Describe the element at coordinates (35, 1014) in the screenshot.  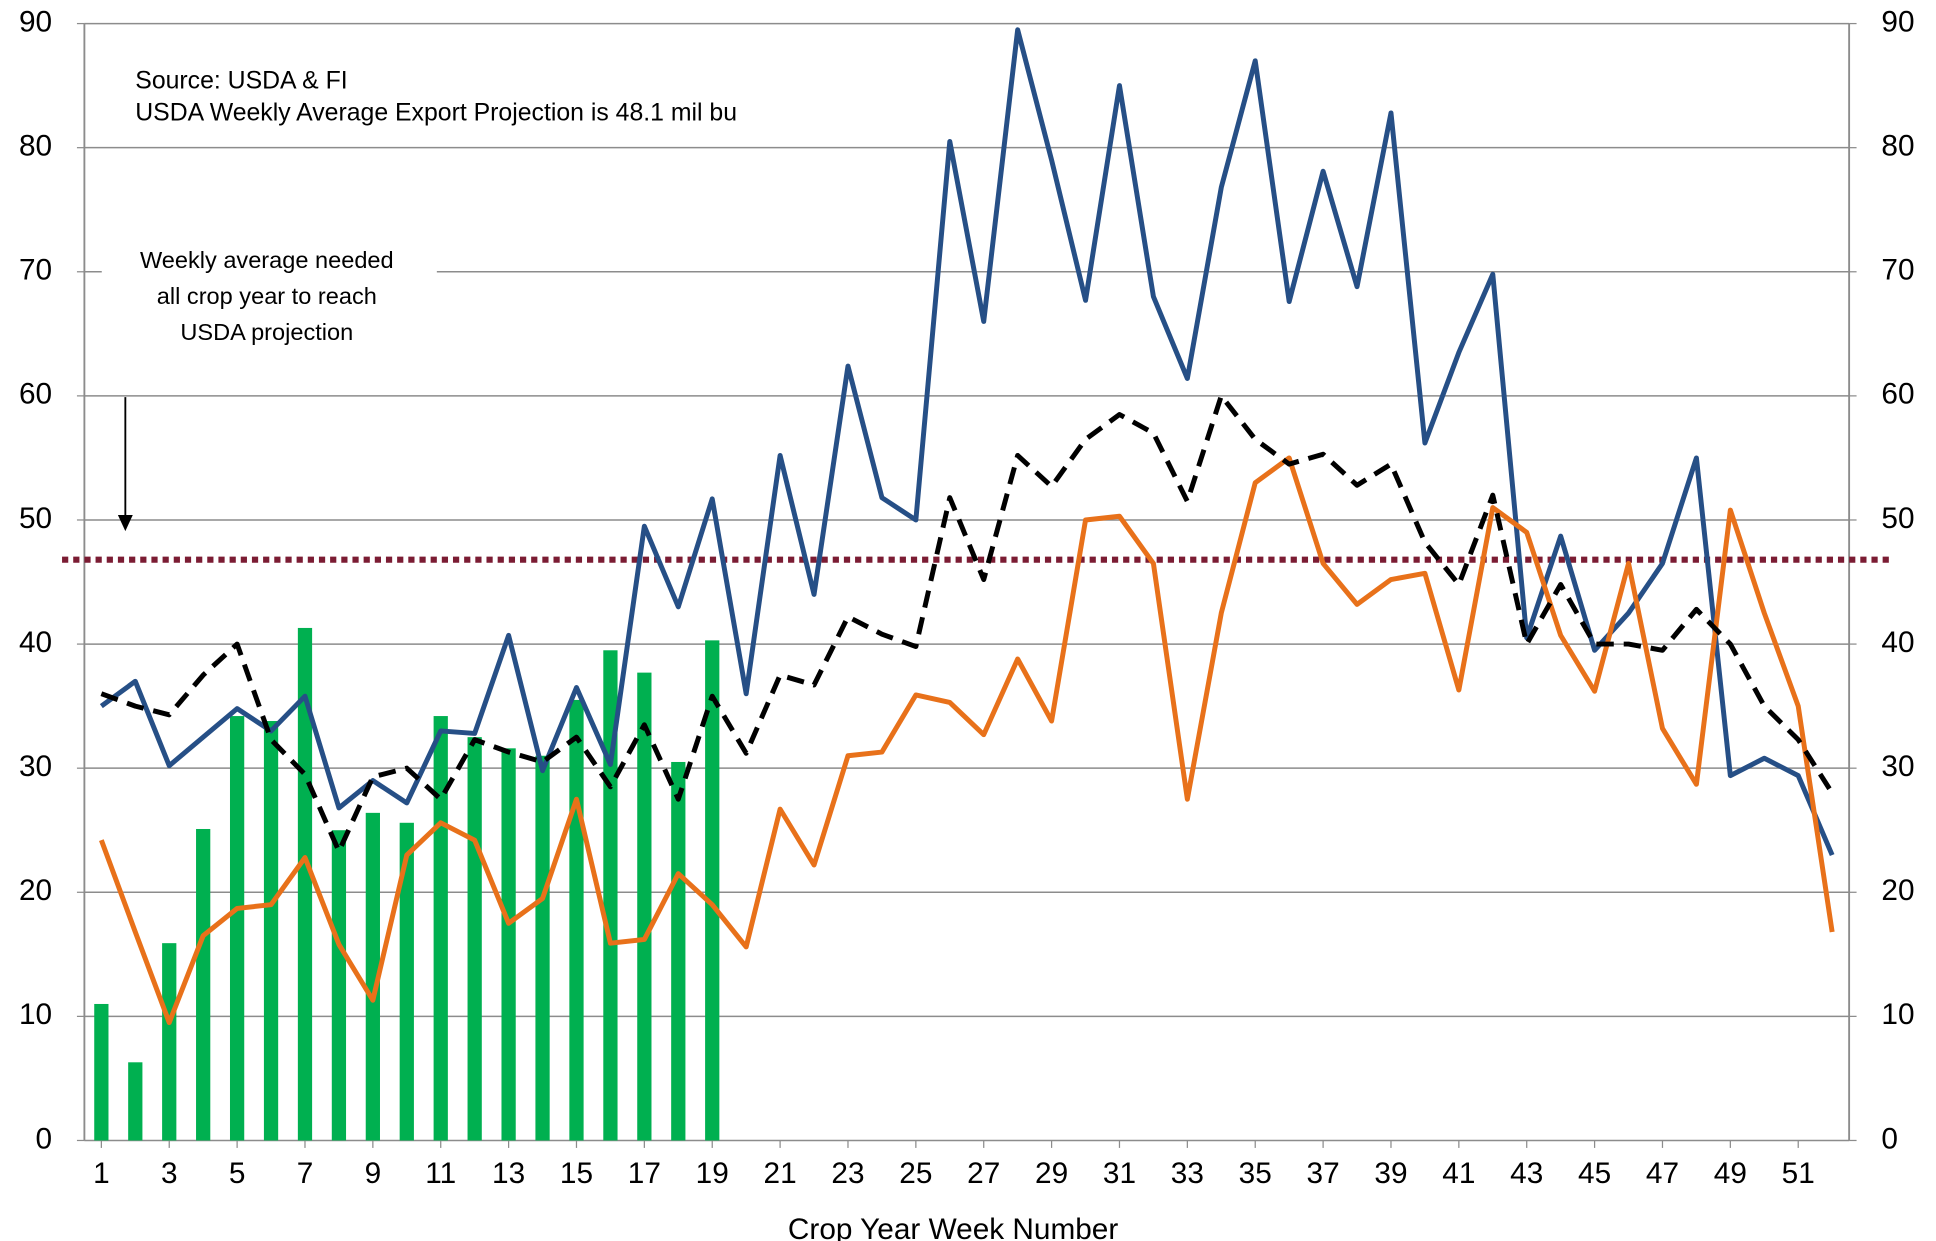
I see `y-tick-label: 10` at that location.